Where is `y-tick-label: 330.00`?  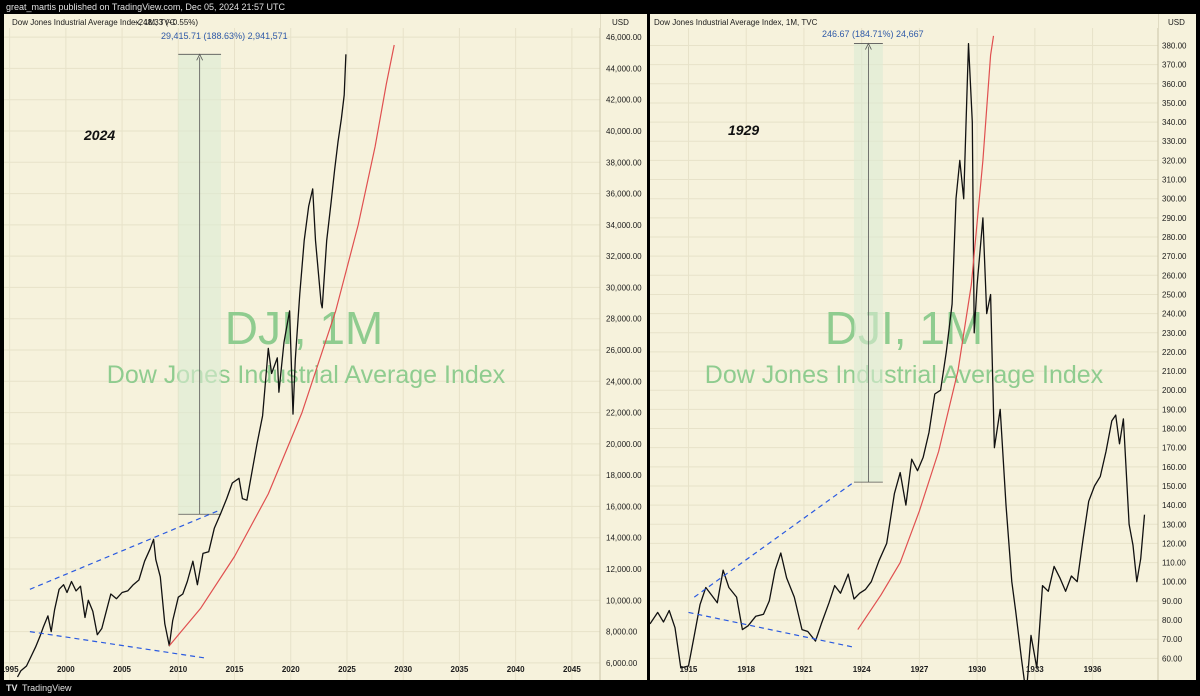 y-tick-label: 330.00 is located at coordinates (1174, 141).